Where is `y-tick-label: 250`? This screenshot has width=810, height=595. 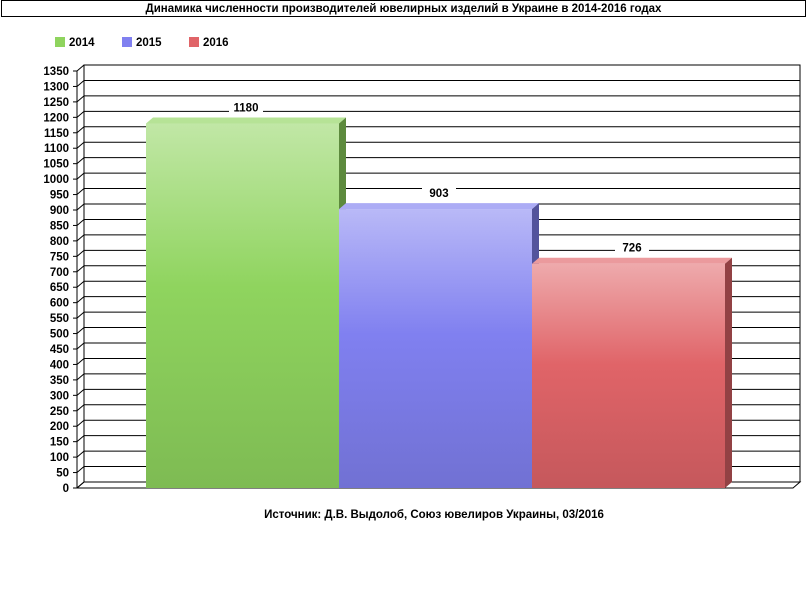 y-tick-label: 250 is located at coordinates (59, 412).